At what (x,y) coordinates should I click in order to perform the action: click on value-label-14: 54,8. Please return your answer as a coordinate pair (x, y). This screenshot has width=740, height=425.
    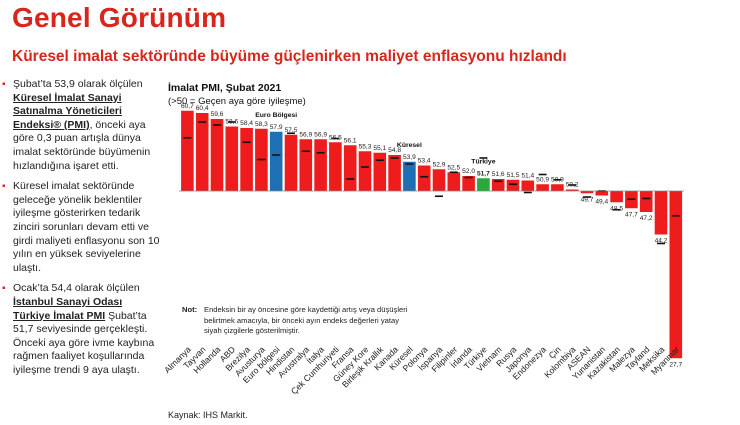
    Looking at the image, I should click on (394, 150).